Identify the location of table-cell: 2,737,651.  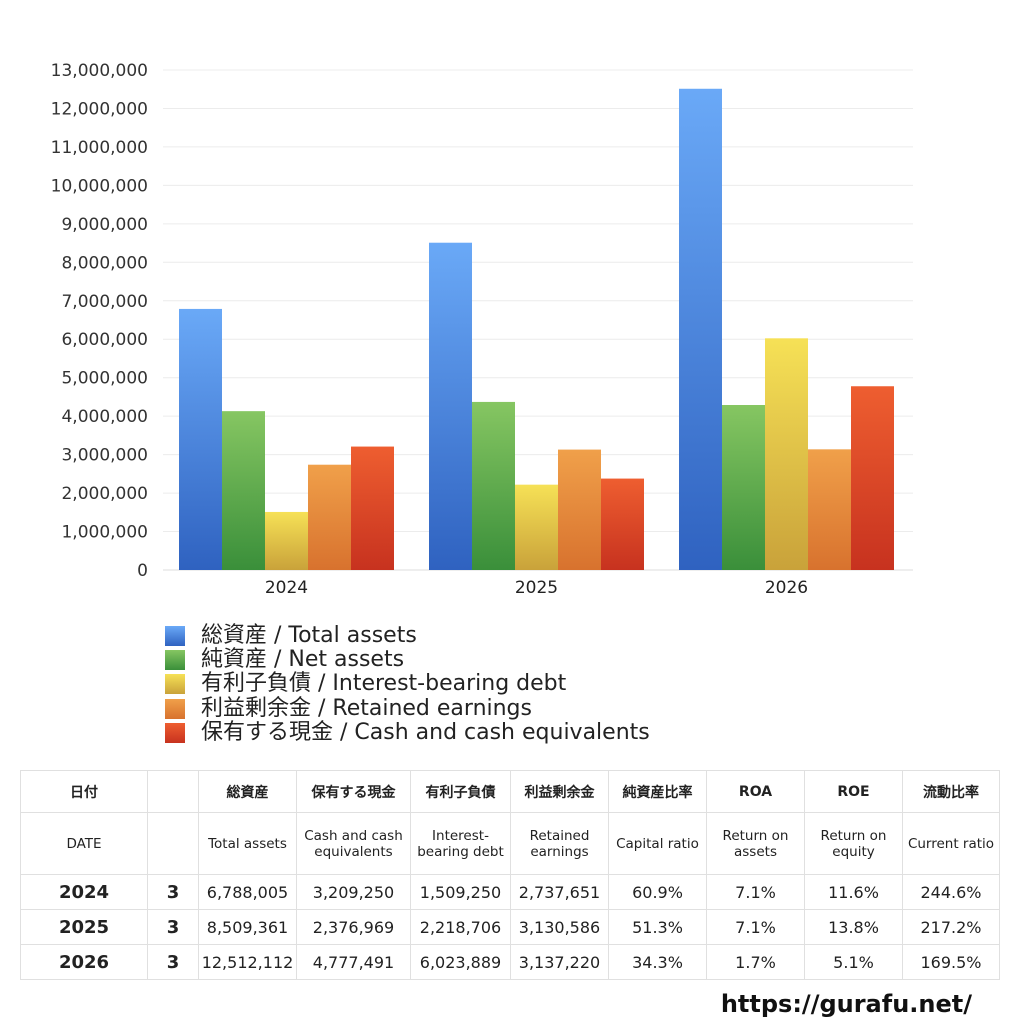
(559, 892).